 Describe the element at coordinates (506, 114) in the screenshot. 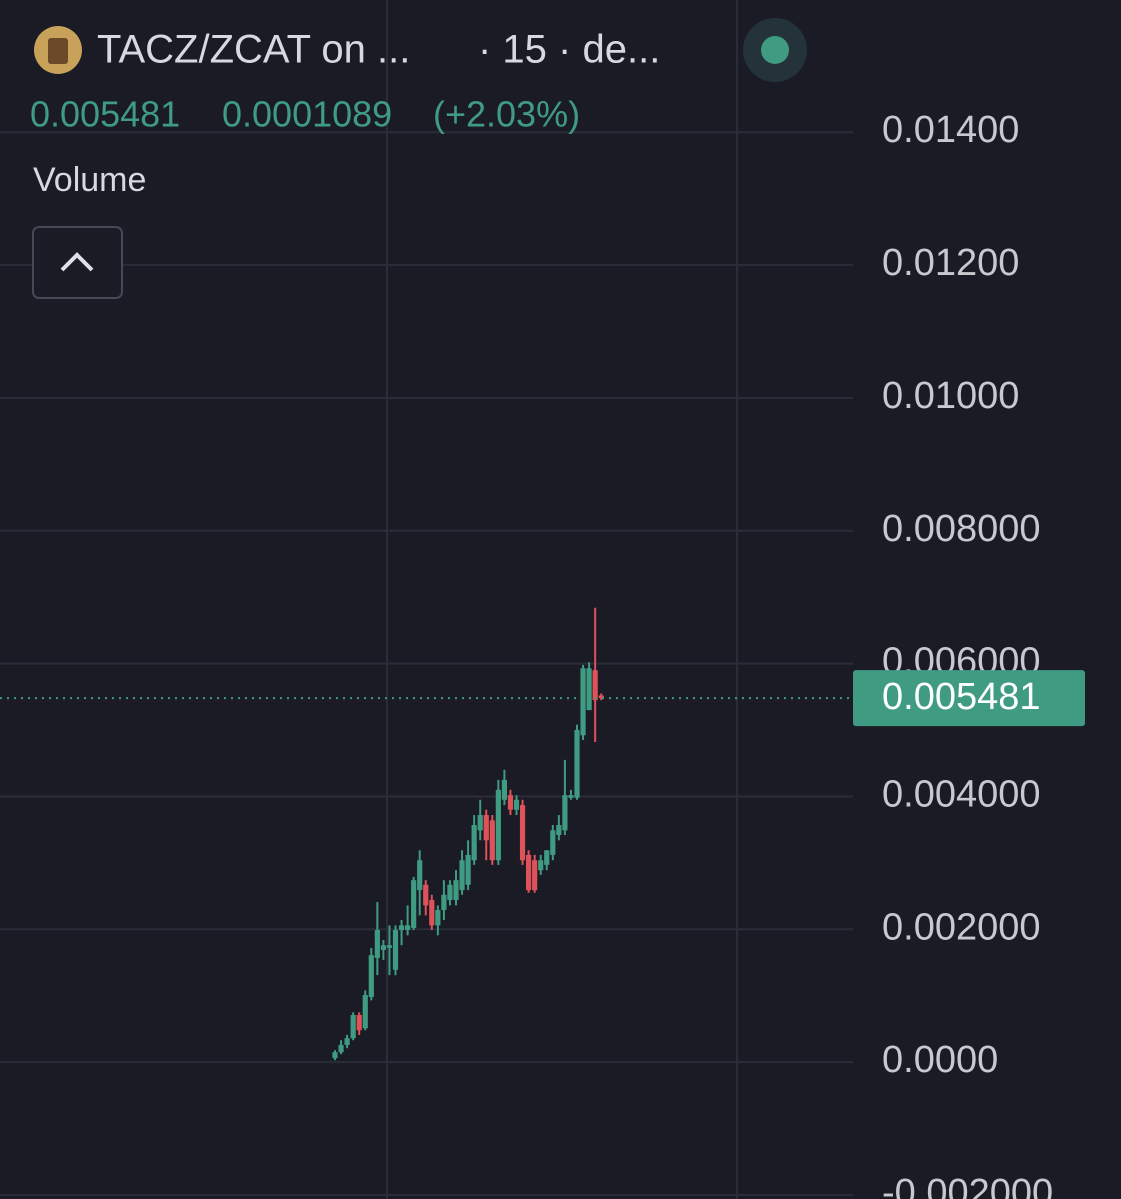

I see `header-change-pct: (+2.03%)` at that location.